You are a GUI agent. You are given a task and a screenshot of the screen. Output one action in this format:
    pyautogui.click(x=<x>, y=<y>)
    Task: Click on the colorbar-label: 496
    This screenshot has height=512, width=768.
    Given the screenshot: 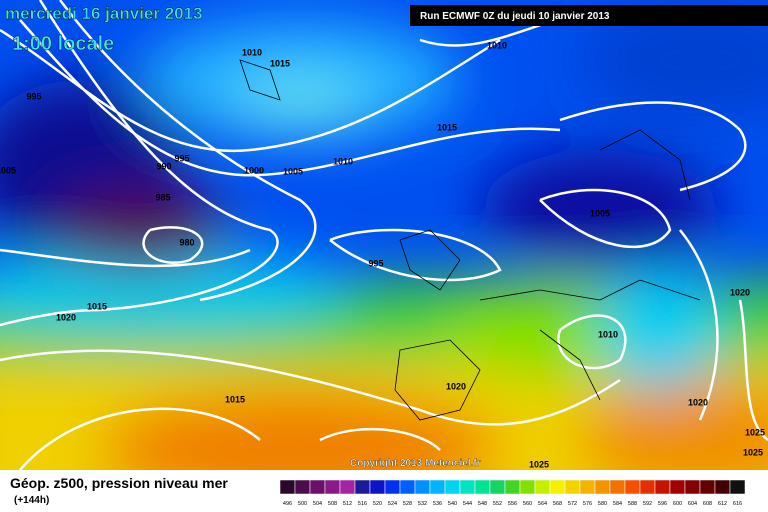 What is the action you would take?
    pyautogui.click(x=287, y=504)
    